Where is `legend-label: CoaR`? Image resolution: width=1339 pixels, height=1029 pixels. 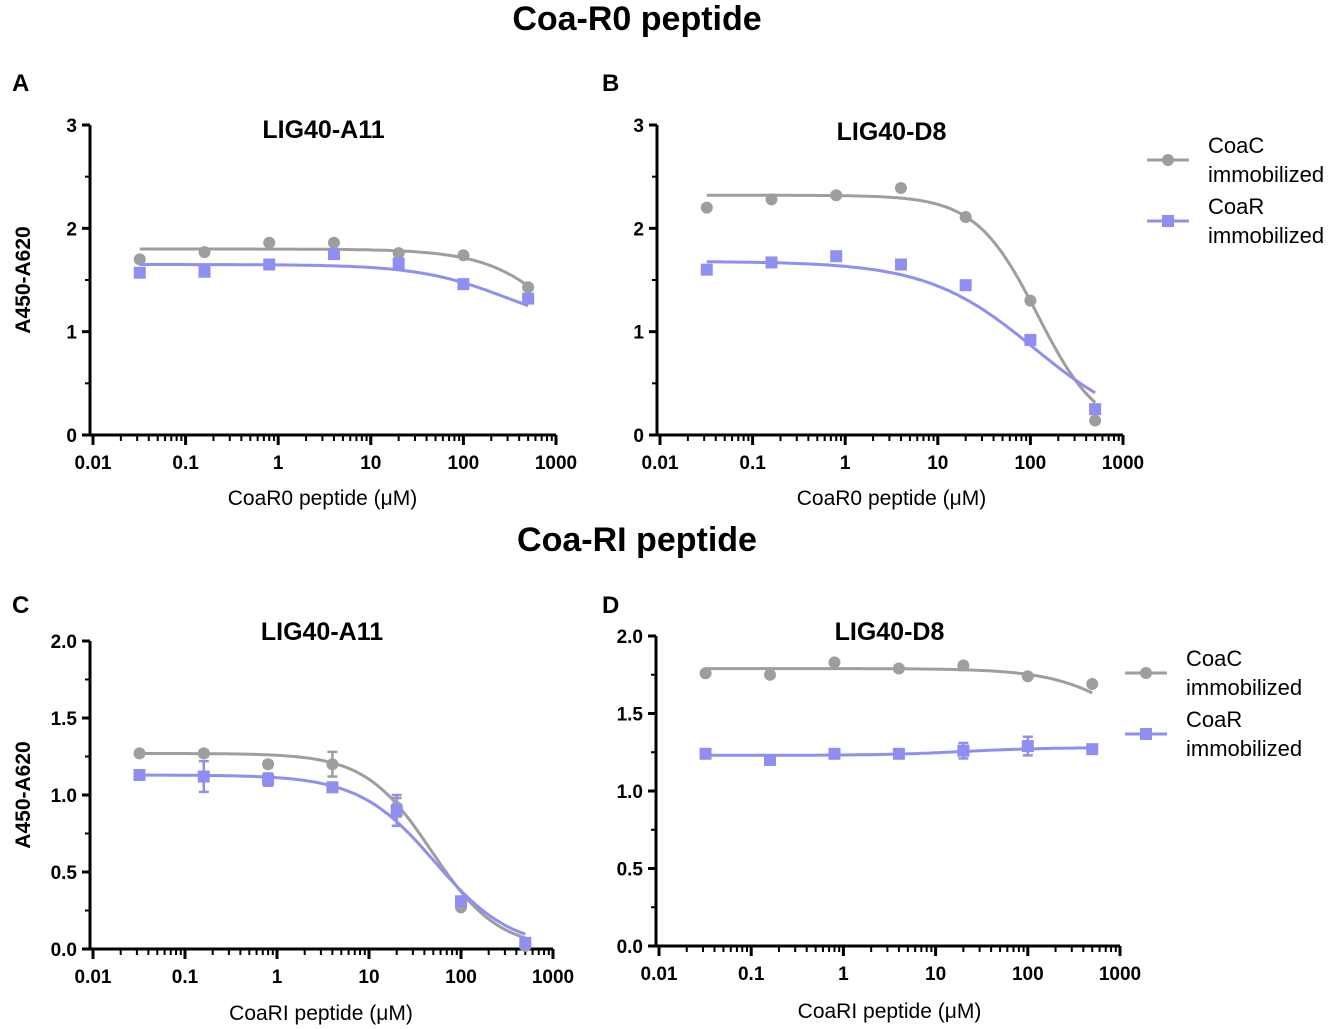
legend-label: CoaR is located at coordinates (1214, 719).